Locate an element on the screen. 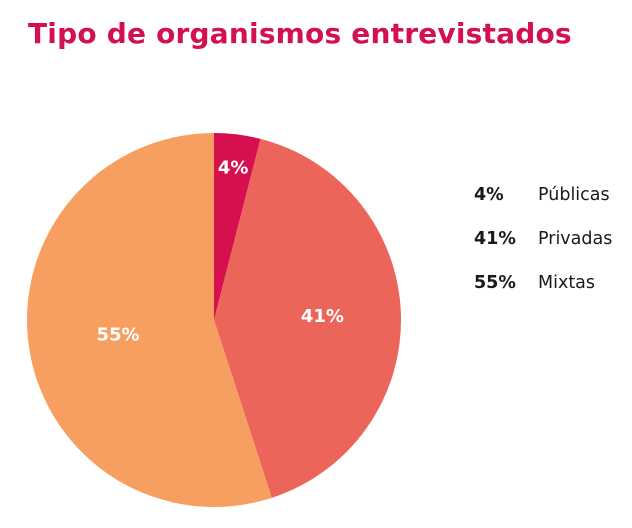 This screenshot has width=632, height=528. slice-value-label: 4% is located at coordinates (233, 167).